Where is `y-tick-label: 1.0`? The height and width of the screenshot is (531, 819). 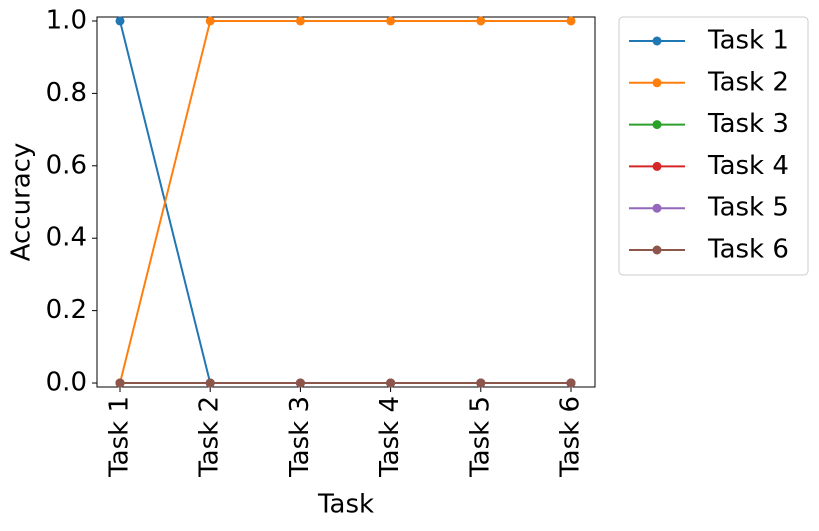 y-tick-label: 1.0 is located at coordinates (66, 20).